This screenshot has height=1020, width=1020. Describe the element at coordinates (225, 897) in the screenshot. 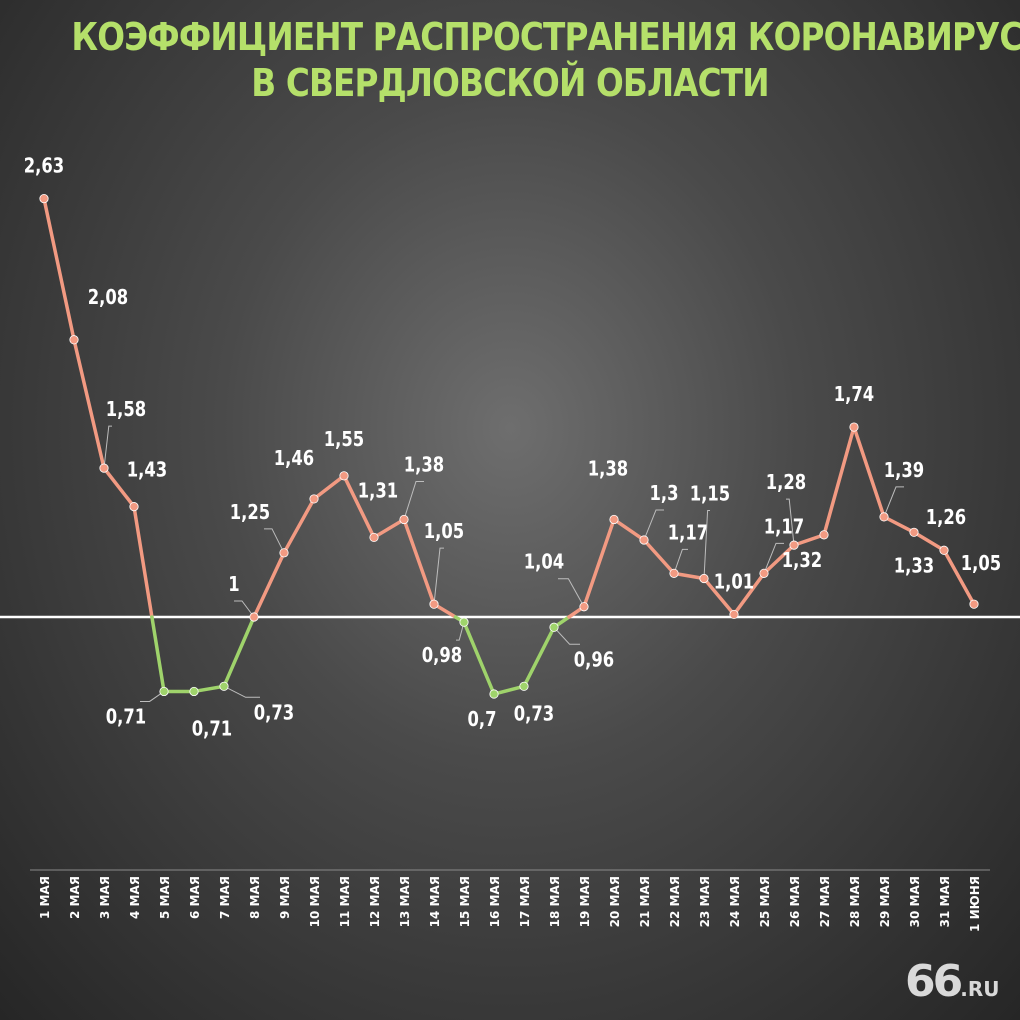

I see `x-tick-label: 7 МАЯ` at that location.